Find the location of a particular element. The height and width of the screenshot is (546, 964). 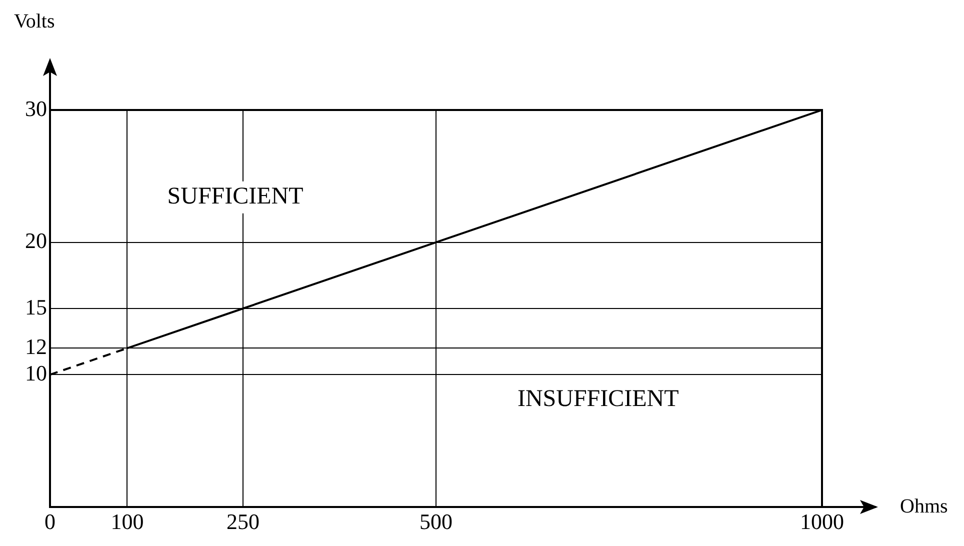

x-tick-label: 1000 is located at coordinates (822, 521).